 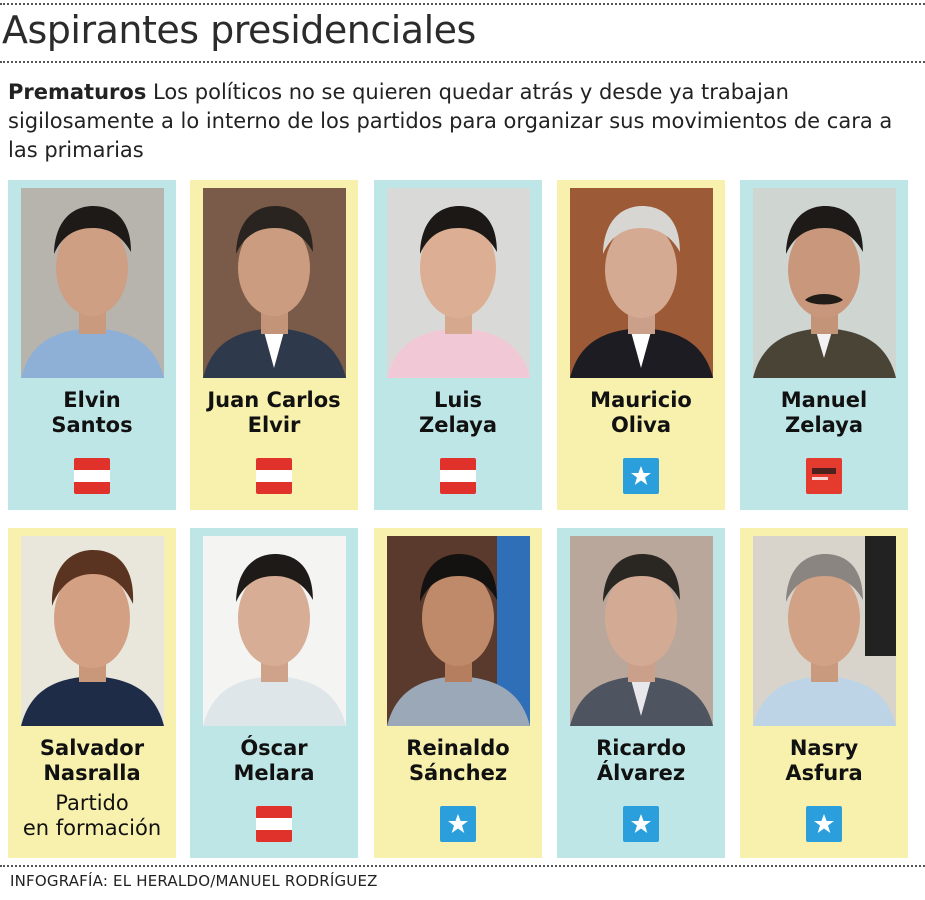 I want to click on candidate-card-10: Nasry Asfura, so click(x=824, y=693).